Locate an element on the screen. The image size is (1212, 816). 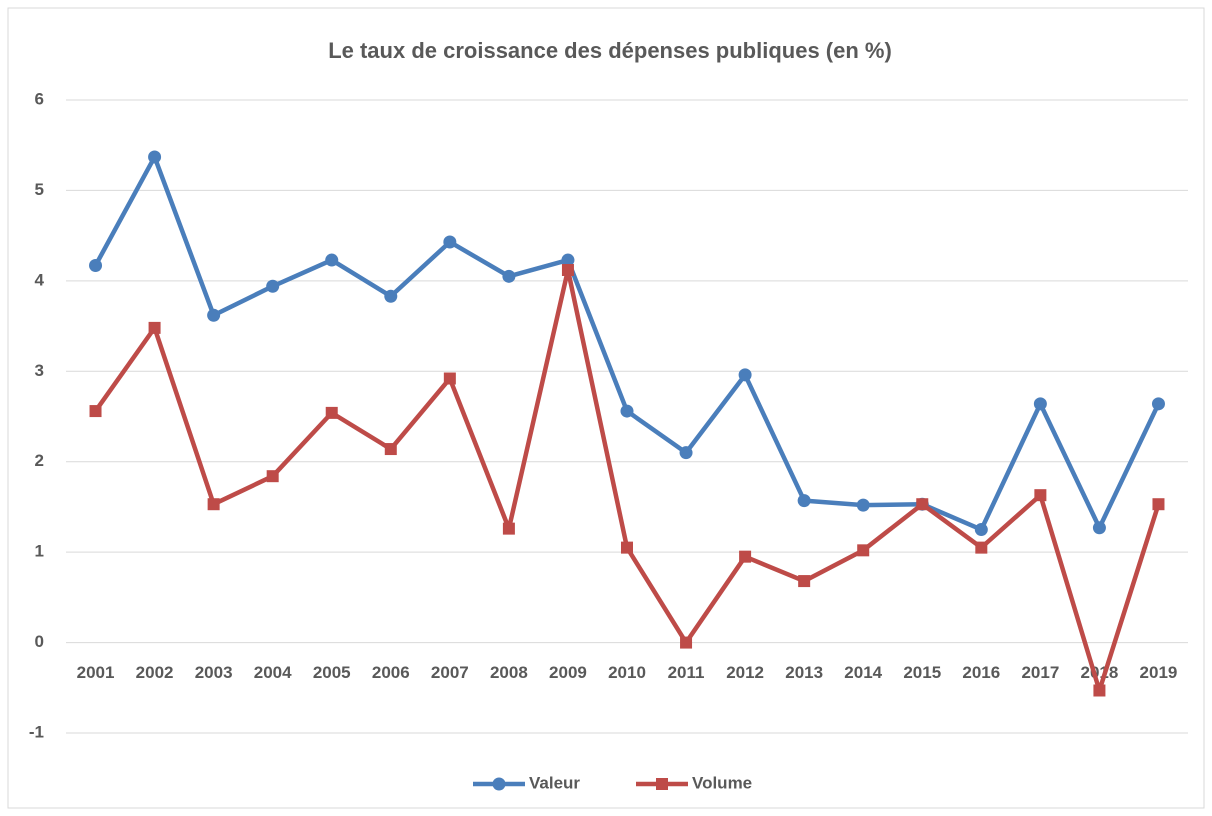
y-tick-label: 4 is located at coordinates (40, 279).